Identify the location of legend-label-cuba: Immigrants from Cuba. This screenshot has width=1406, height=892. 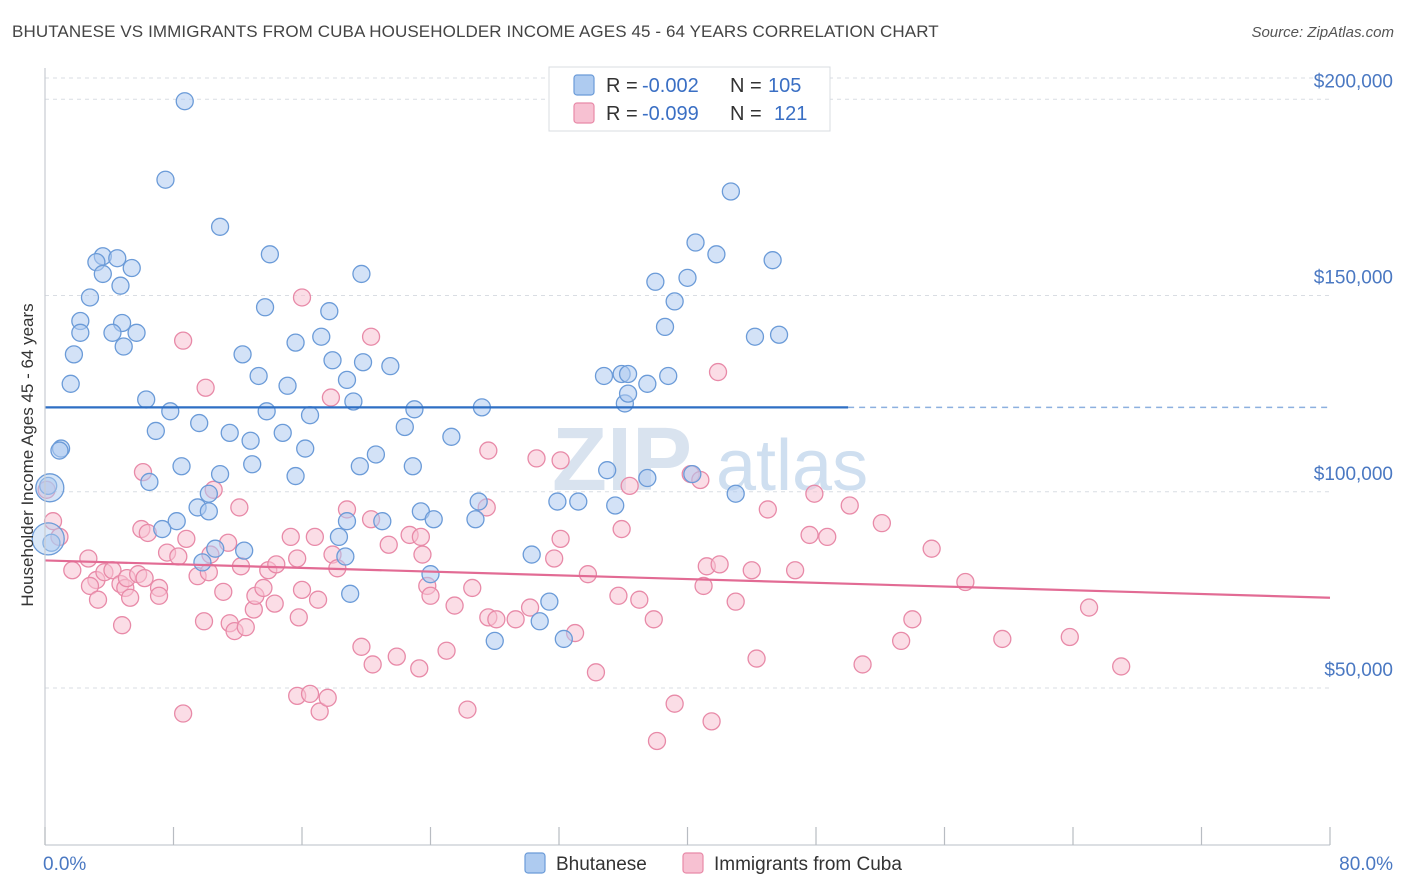
(808, 864).